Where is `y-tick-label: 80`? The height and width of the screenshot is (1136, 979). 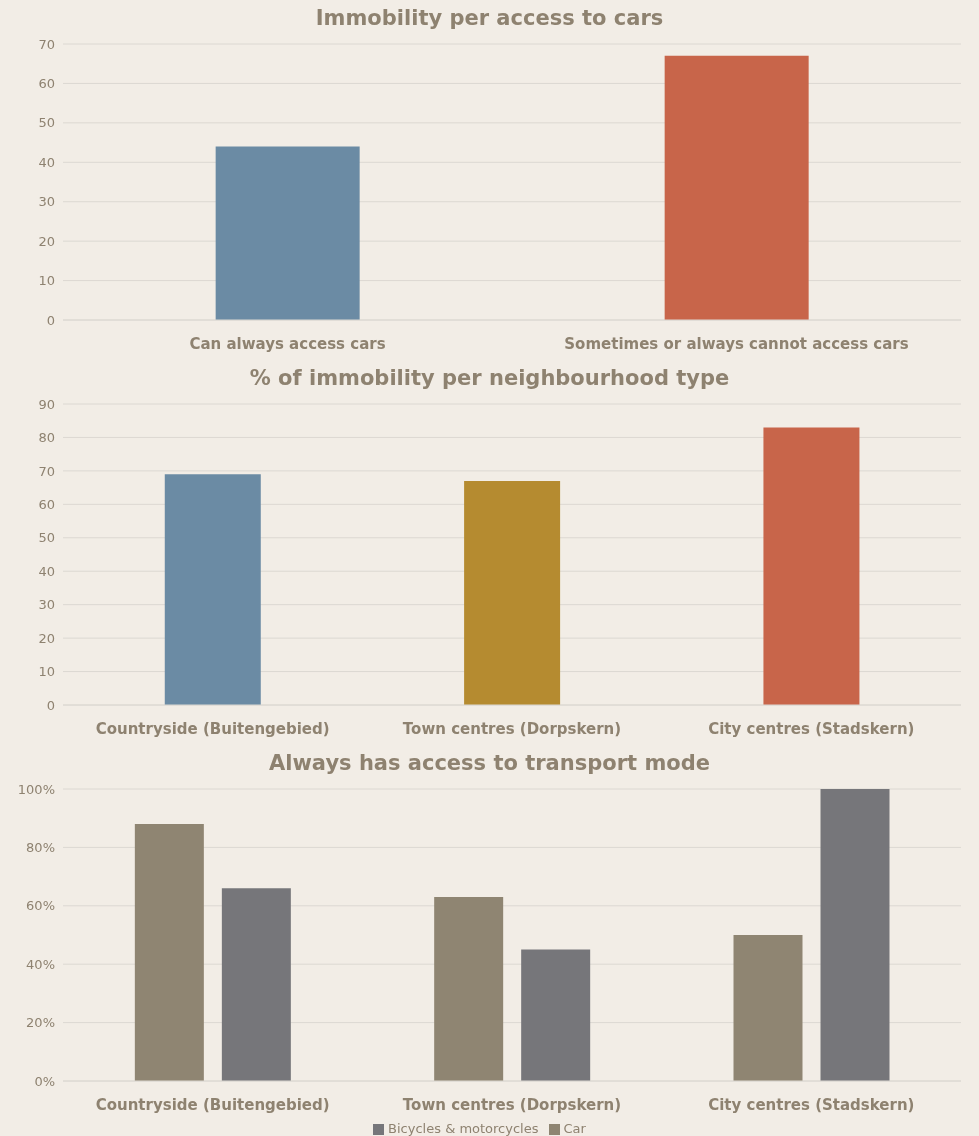
y-tick-label: 80 is located at coordinates (46, 438).